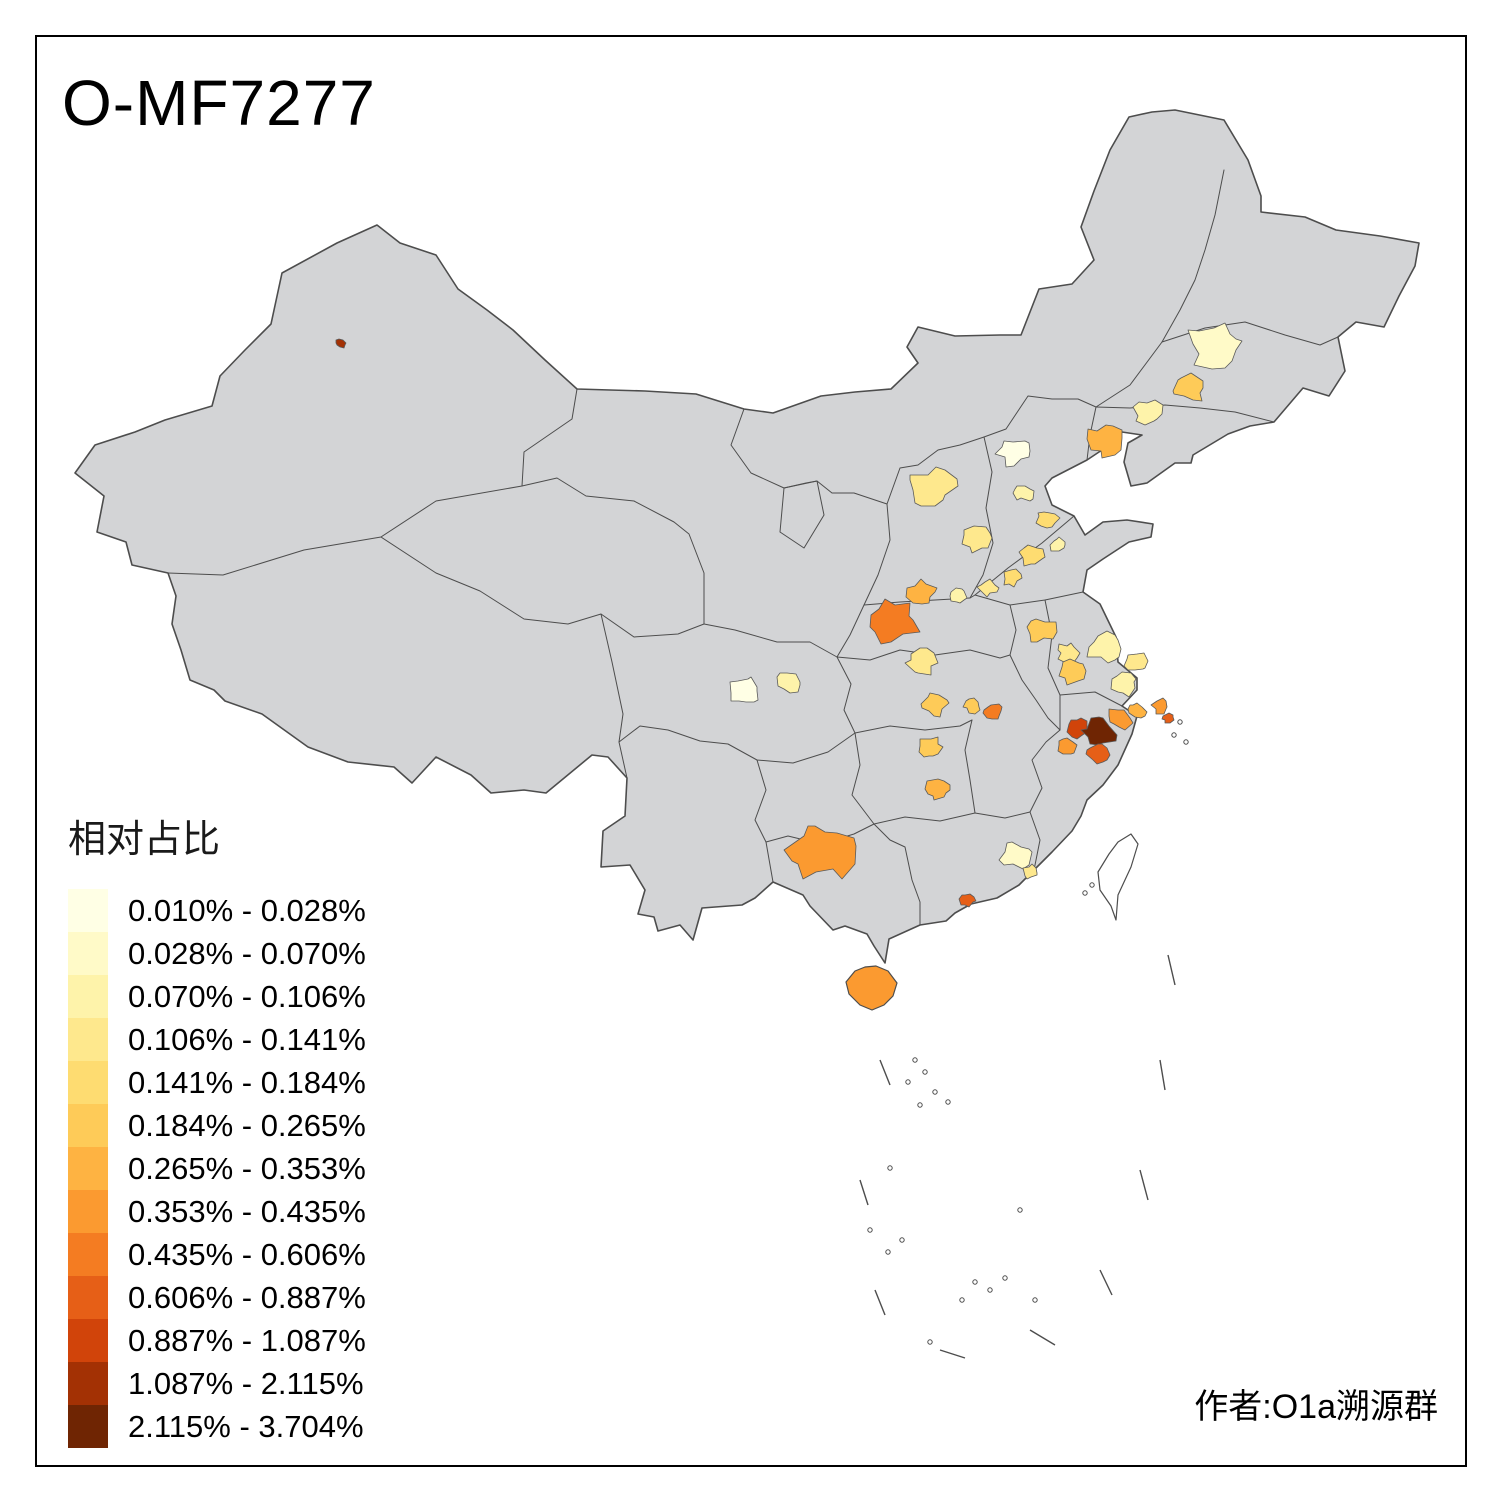 Image resolution: width=1500 pixels, height=1500 pixels. What do you see at coordinates (1023, 493) in the screenshot?
I see `prefecture-region-r7` at bounding box center [1023, 493].